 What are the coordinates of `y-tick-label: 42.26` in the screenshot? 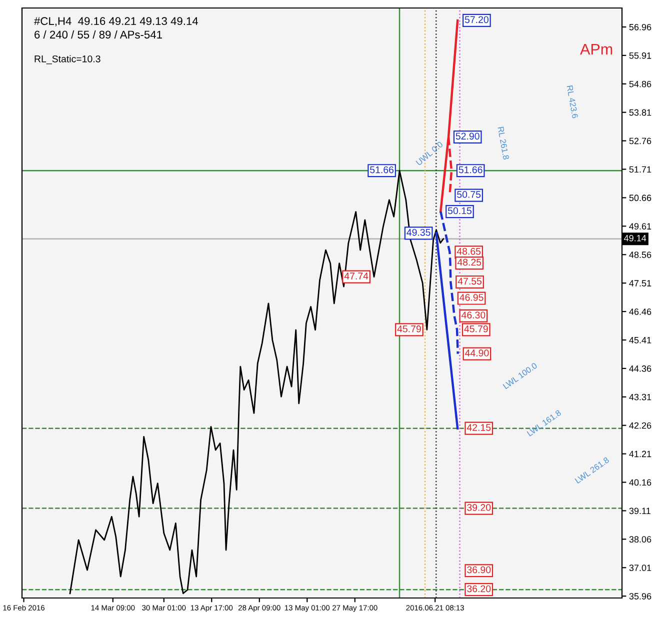 It's located at (640, 425).